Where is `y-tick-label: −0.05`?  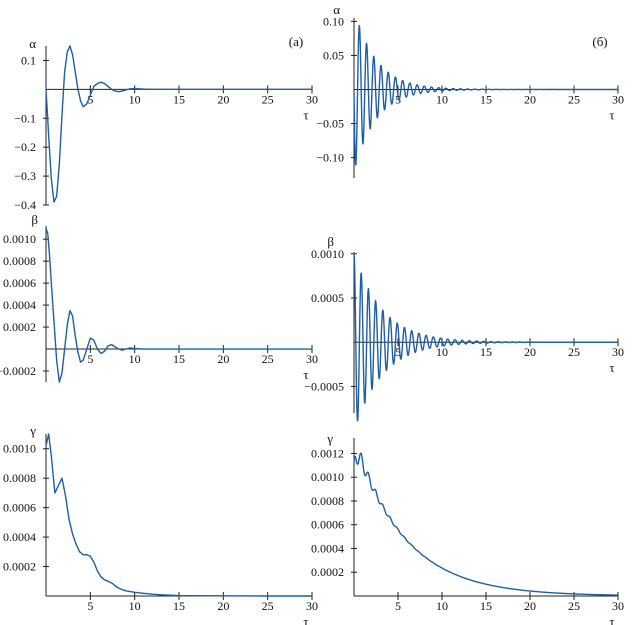 y-tick-label: −0.05 is located at coordinates (330, 124).